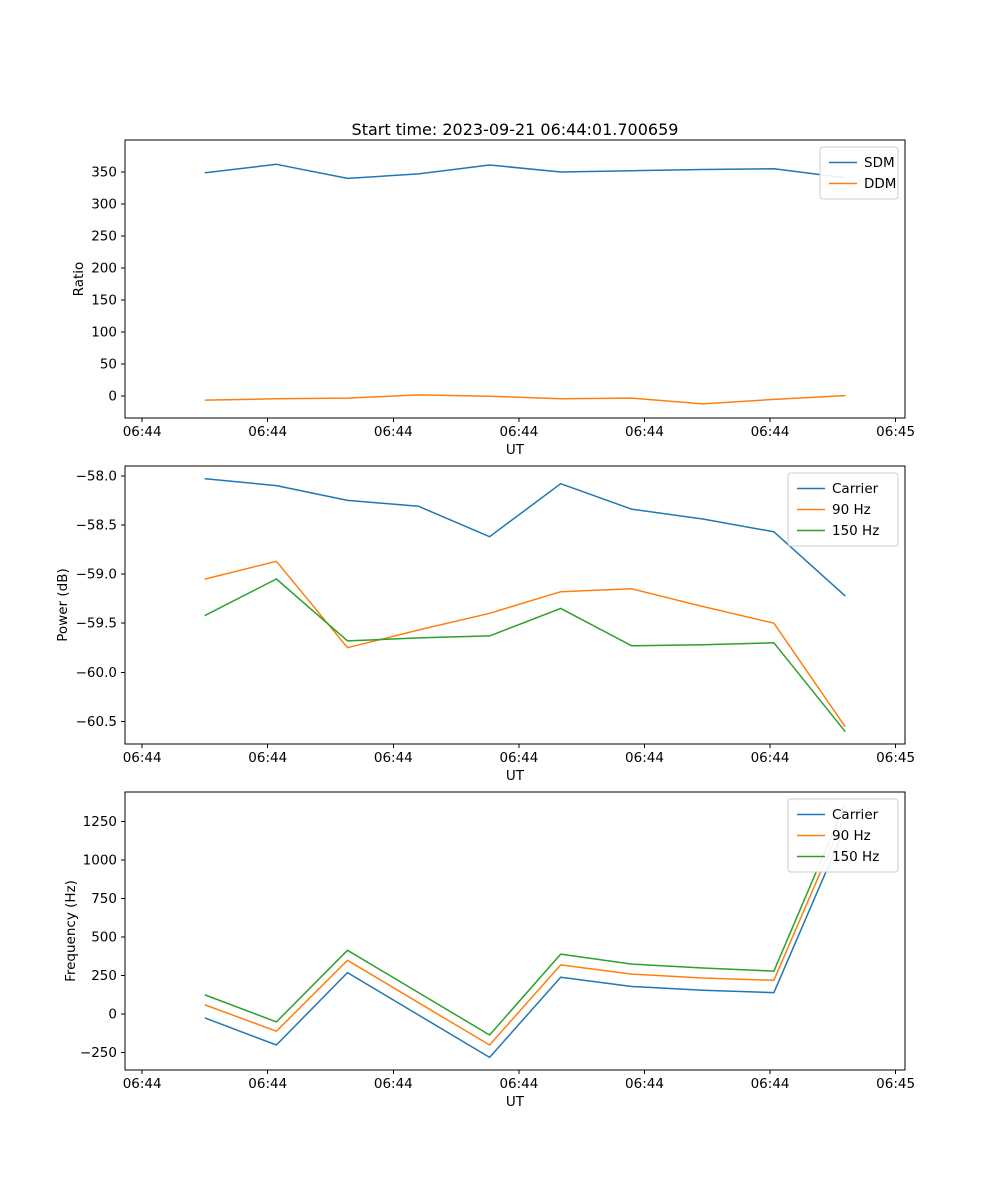 This screenshot has height=1200, width=1000. I want to click on y-tick-label: 300, so click(104, 205).